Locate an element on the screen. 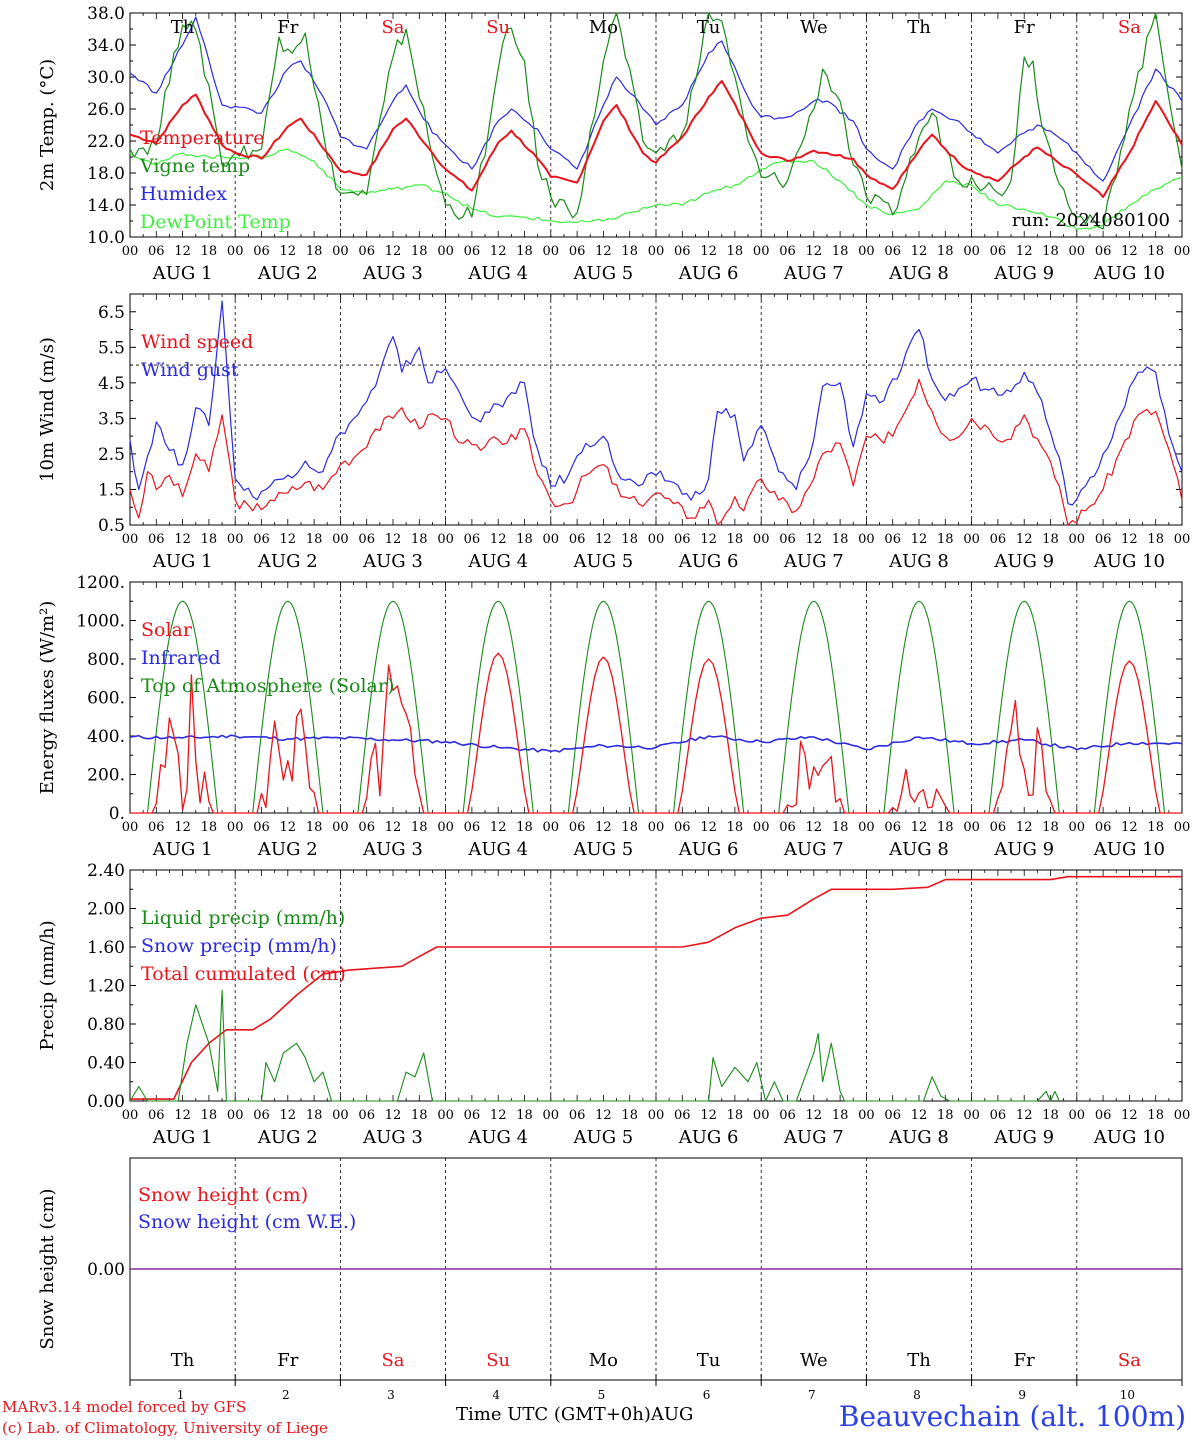  day-label: AUG 8 is located at coordinates (918, 849).